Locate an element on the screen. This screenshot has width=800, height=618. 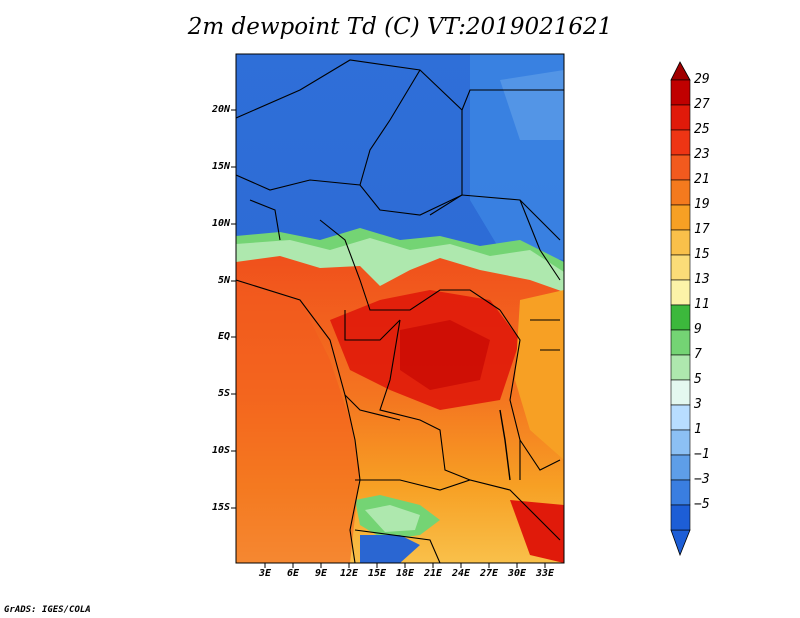
colorbar-label: 23 is located at coordinates (702, 154).